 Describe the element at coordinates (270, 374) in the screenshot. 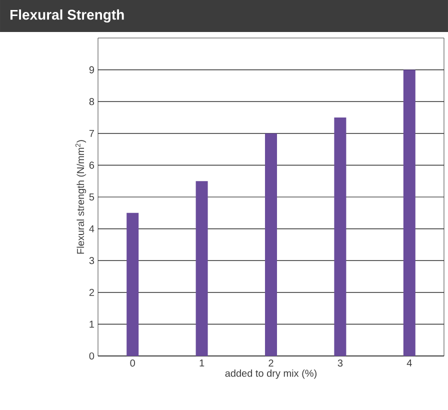

I see `x-axis-title: added to dry mix (%)` at that location.